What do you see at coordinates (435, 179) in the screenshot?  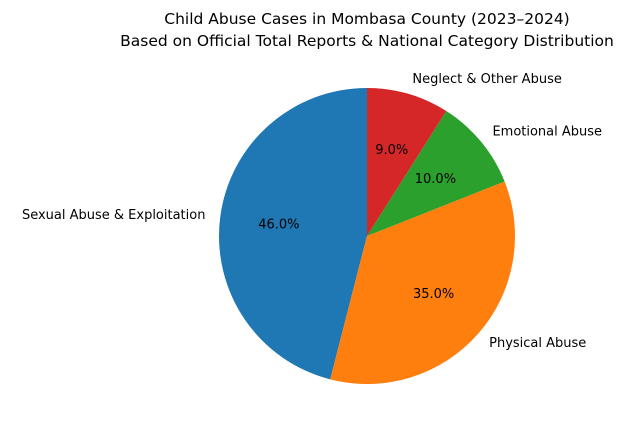 I see `slice-percent-emotional-abuse: 10.0%` at bounding box center [435, 179].